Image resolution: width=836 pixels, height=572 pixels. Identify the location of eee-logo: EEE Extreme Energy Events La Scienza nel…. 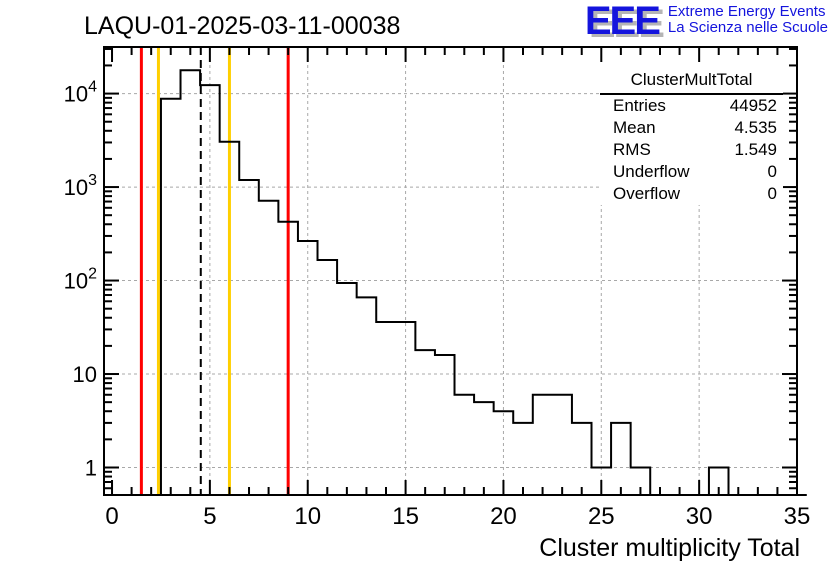
(706, 21).